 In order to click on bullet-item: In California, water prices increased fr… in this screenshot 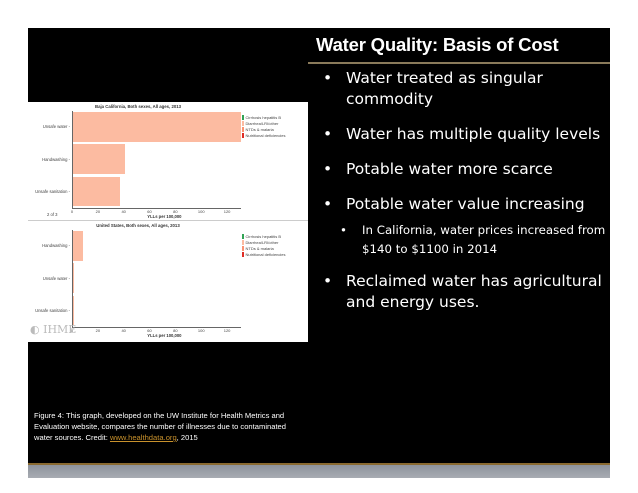, I will do `click(460, 240)`.